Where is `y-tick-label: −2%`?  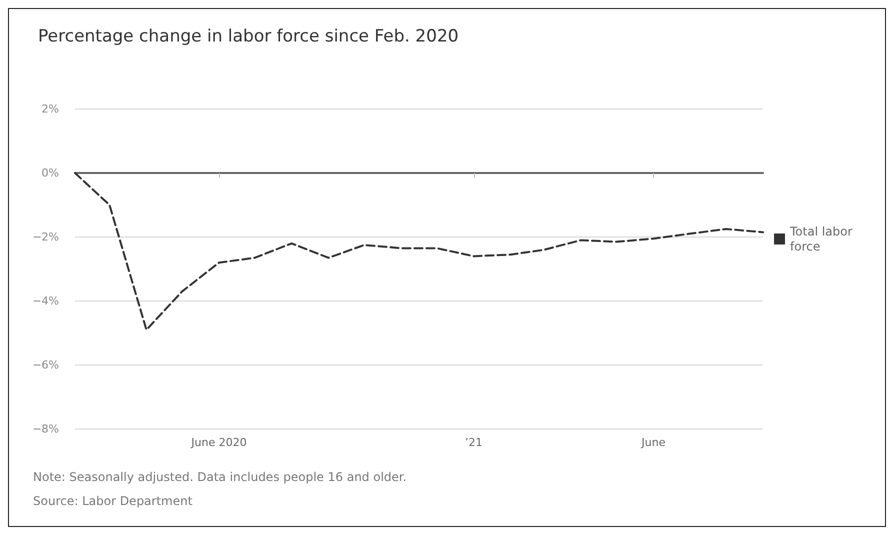
y-tick-label: −2% is located at coordinates (45, 237).